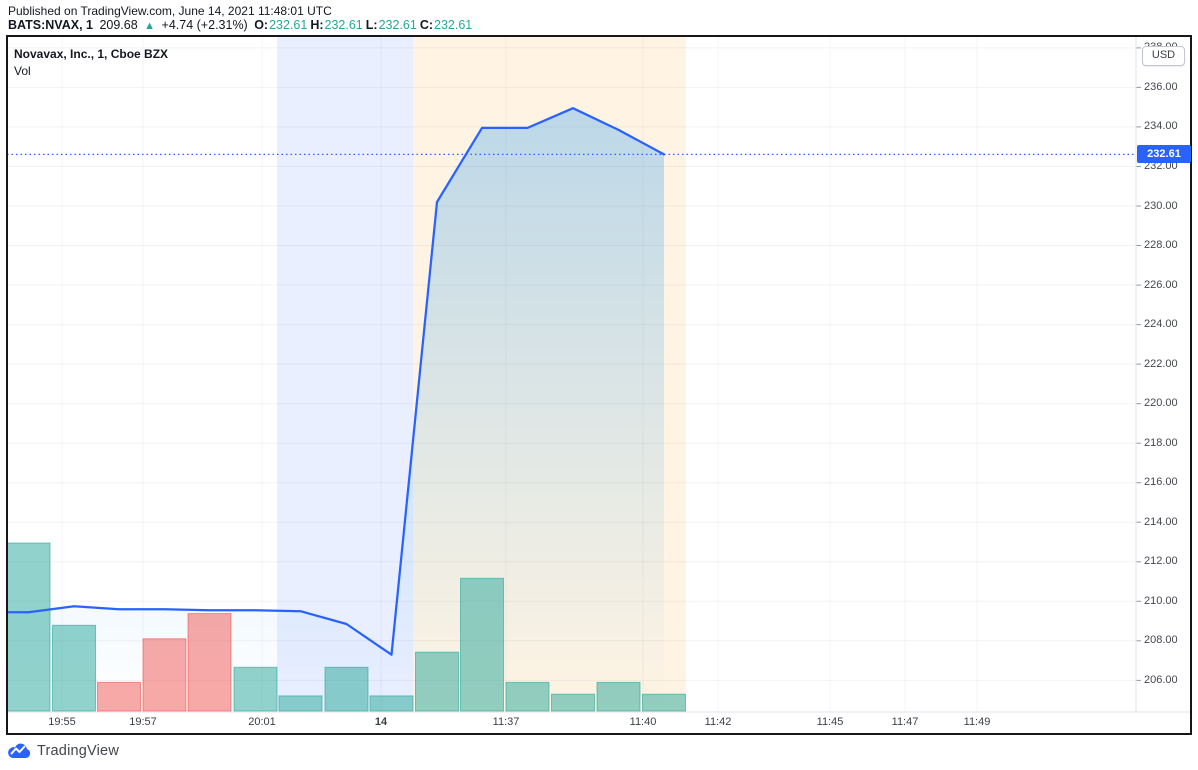 The image size is (1198, 770). I want to click on price-axis-label: 228.00, so click(1161, 245).